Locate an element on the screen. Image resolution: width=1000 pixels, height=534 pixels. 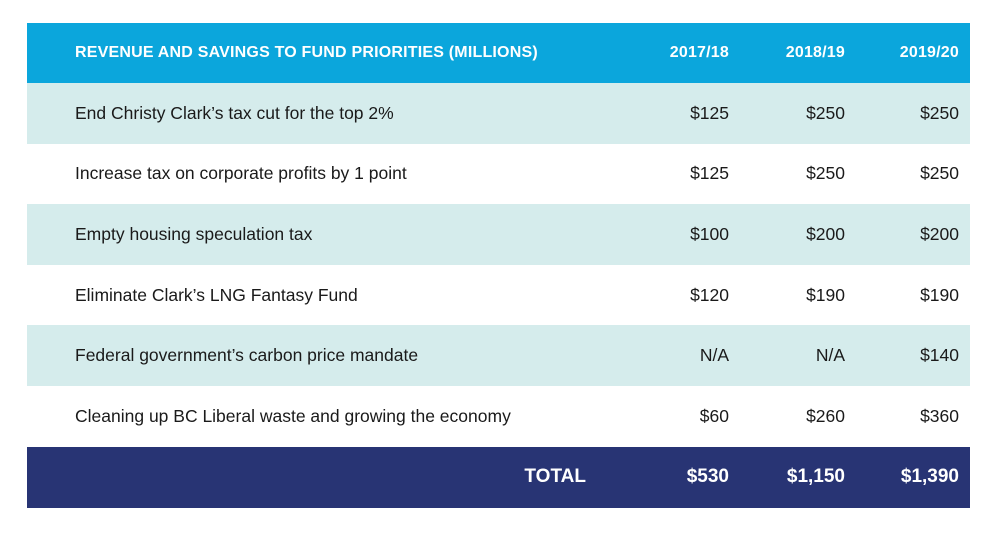
row-value-2019-20: $190 is located at coordinates (939, 294).